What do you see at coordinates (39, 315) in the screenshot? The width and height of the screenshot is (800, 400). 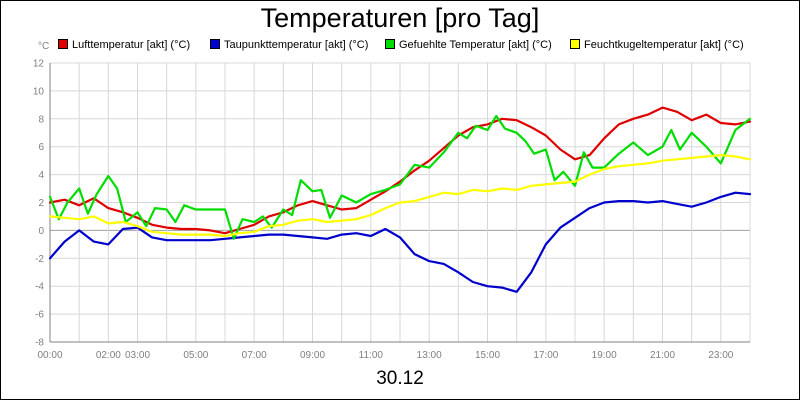 I see `y-tick-label: -6` at bounding box center [39, 315].